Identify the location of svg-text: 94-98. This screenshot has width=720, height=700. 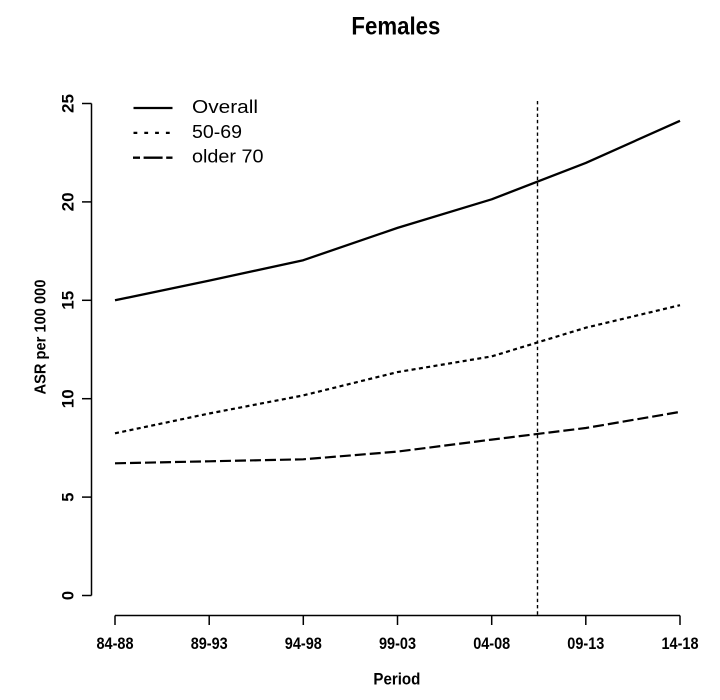
(303, 644).